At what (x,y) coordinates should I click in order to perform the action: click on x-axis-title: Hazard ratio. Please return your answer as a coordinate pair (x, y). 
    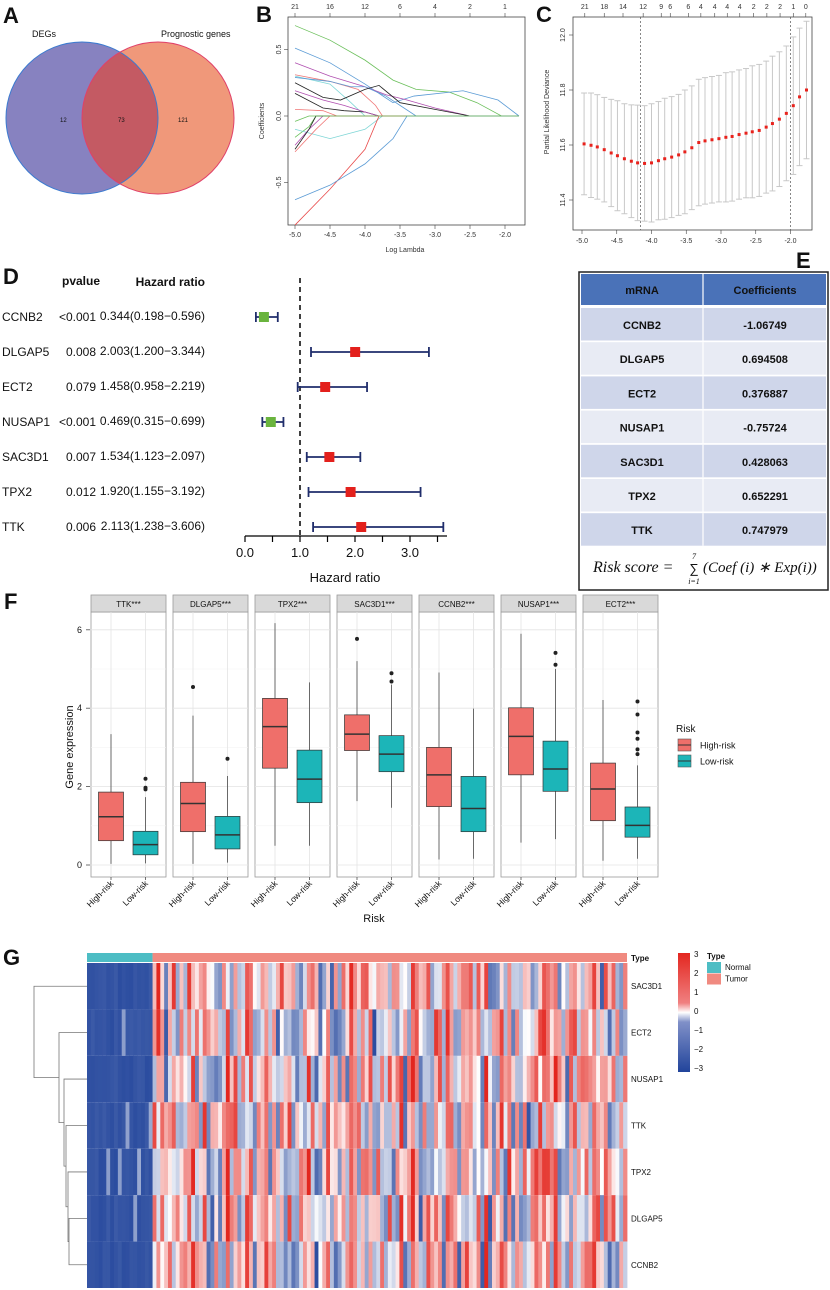
    Looking at the image, I should click on (345, 577).